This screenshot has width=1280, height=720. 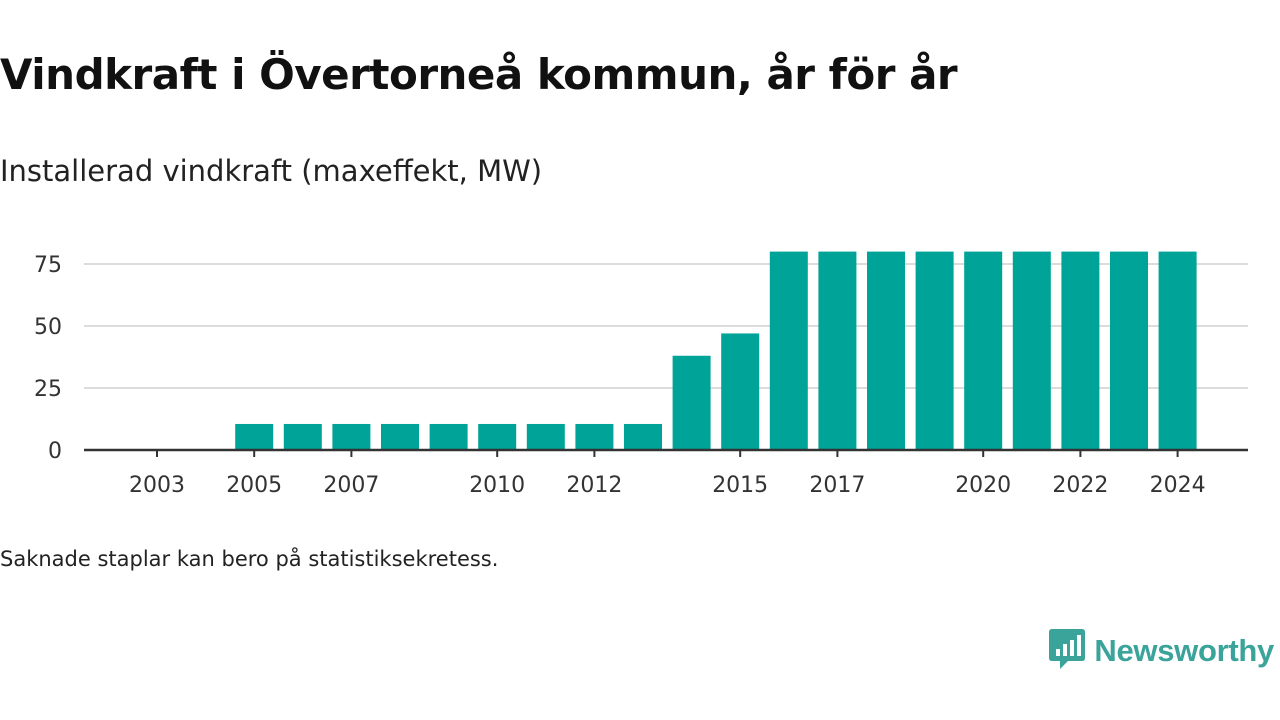 What do you see at coordinates (934, 350) in the screenshot?
I see `bar-2019` at bounding box center [934, 350].